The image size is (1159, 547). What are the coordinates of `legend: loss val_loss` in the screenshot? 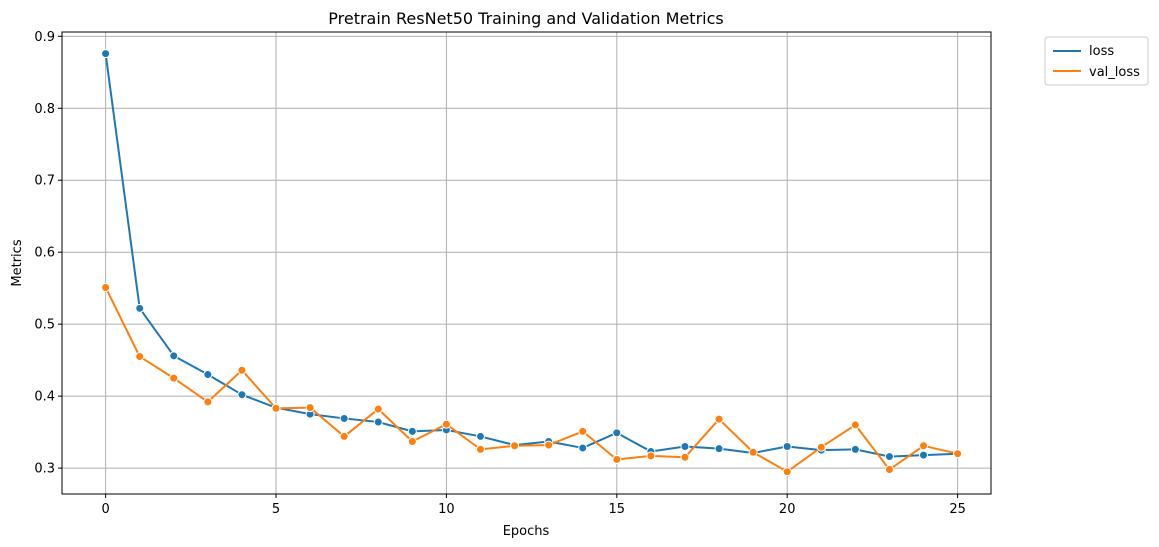 It's located at (1096, 61).